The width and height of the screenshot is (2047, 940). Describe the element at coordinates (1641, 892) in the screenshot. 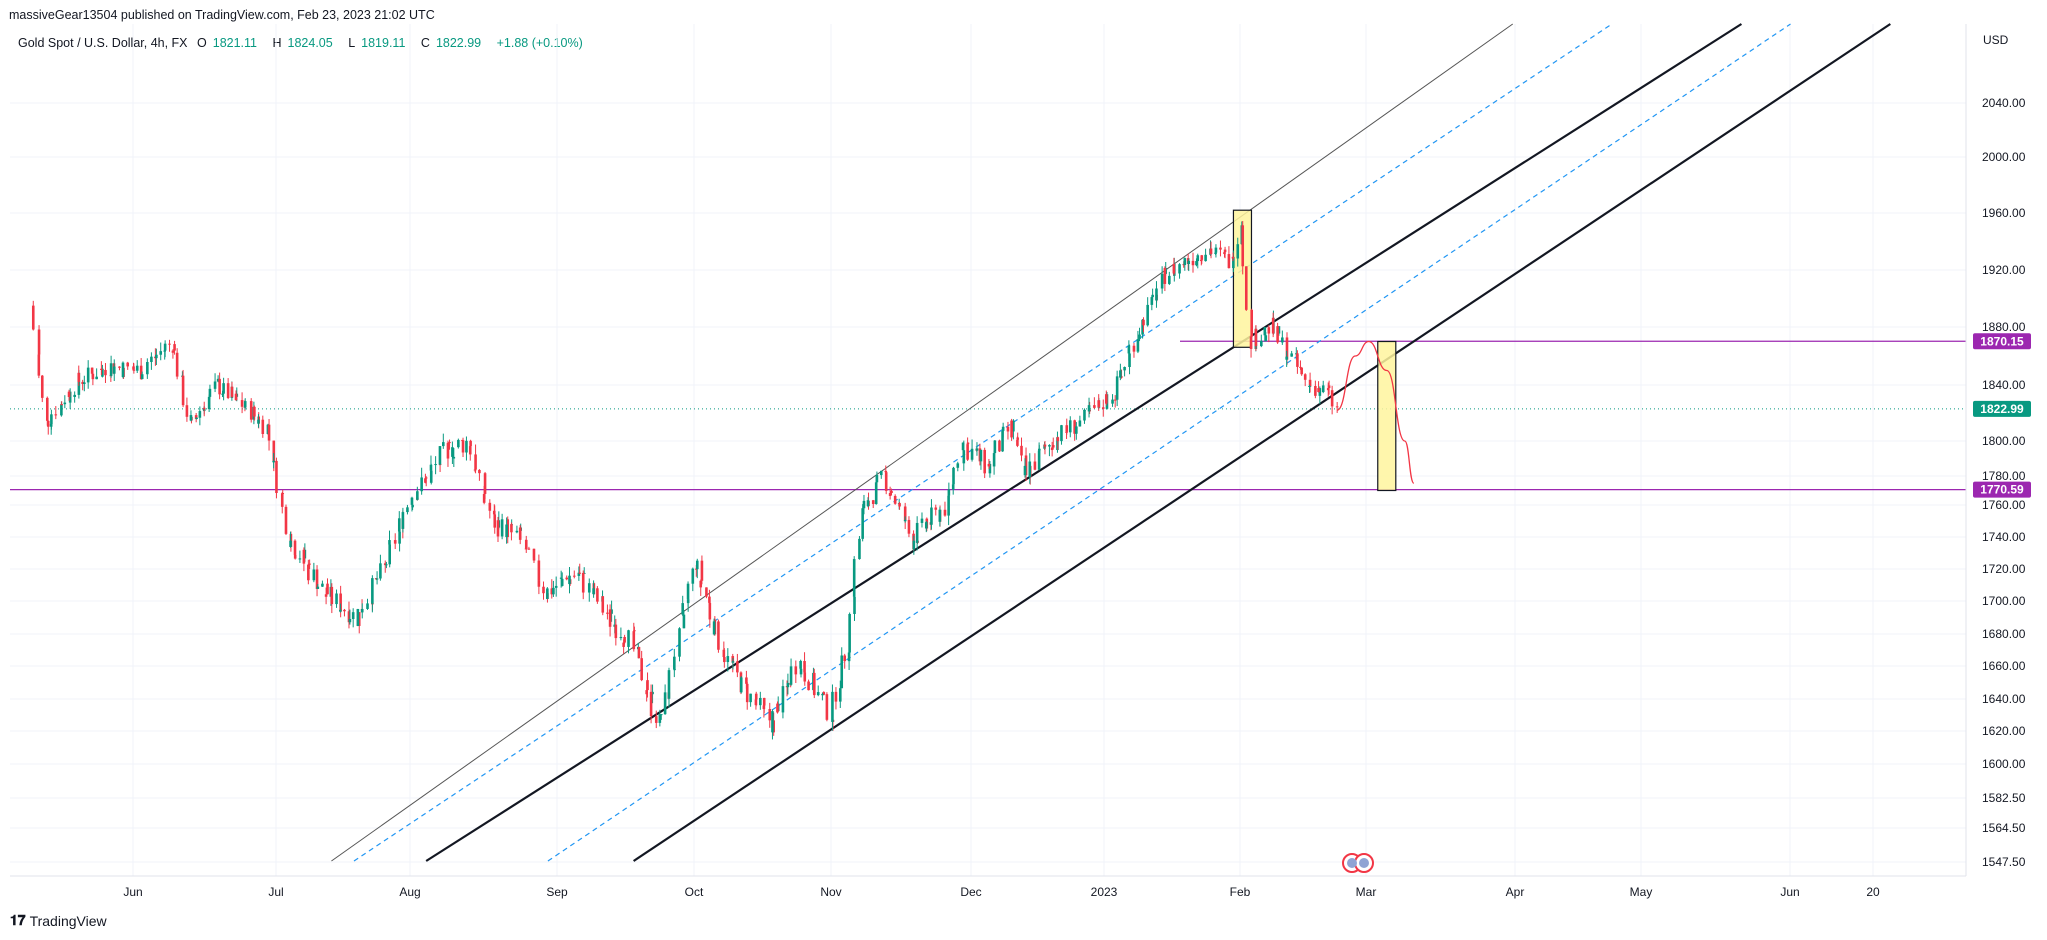

I see `x-tick-label: May` at that location.